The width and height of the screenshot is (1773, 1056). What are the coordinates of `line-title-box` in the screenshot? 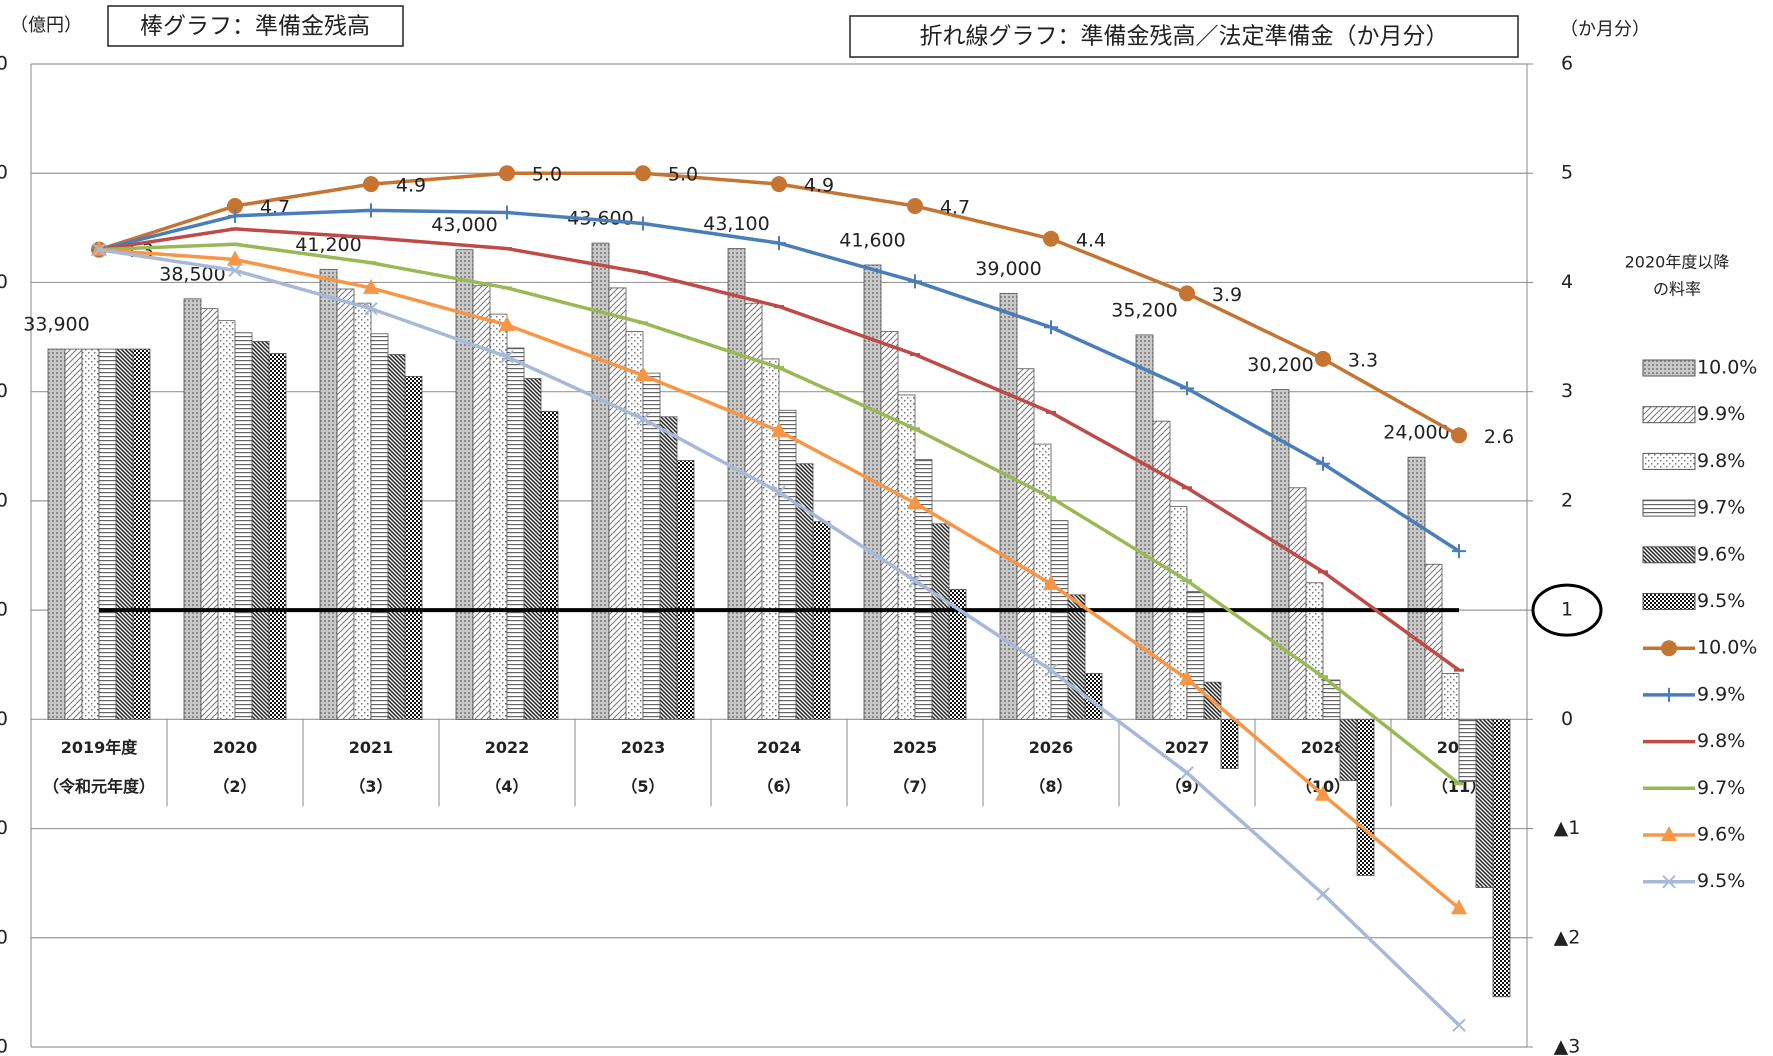 It's located at (1184, 36).